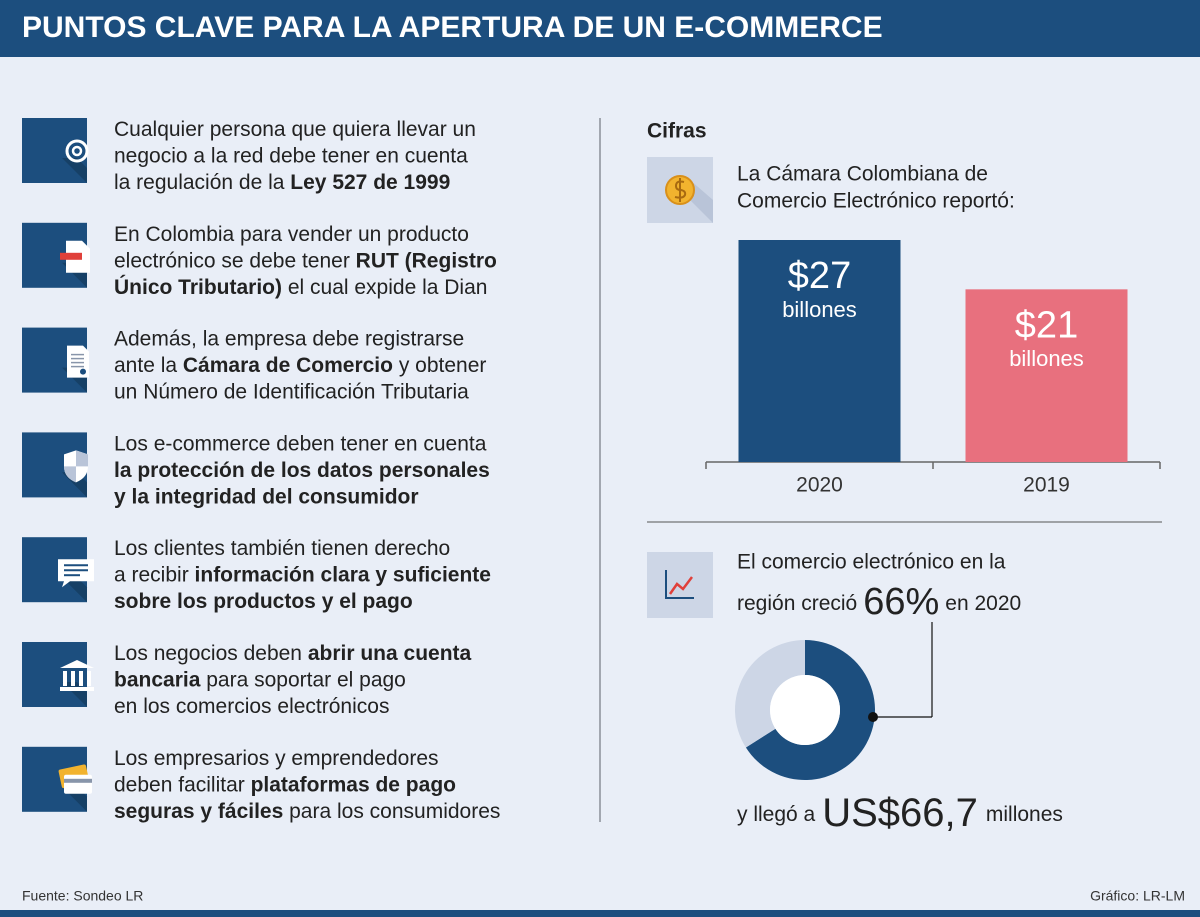 This screenshot has height=917, width=1200. Describe the element at coordinates (370, 182) in the screenshot. I see `item-bold-text: Ley 527 de 1999` at that location.